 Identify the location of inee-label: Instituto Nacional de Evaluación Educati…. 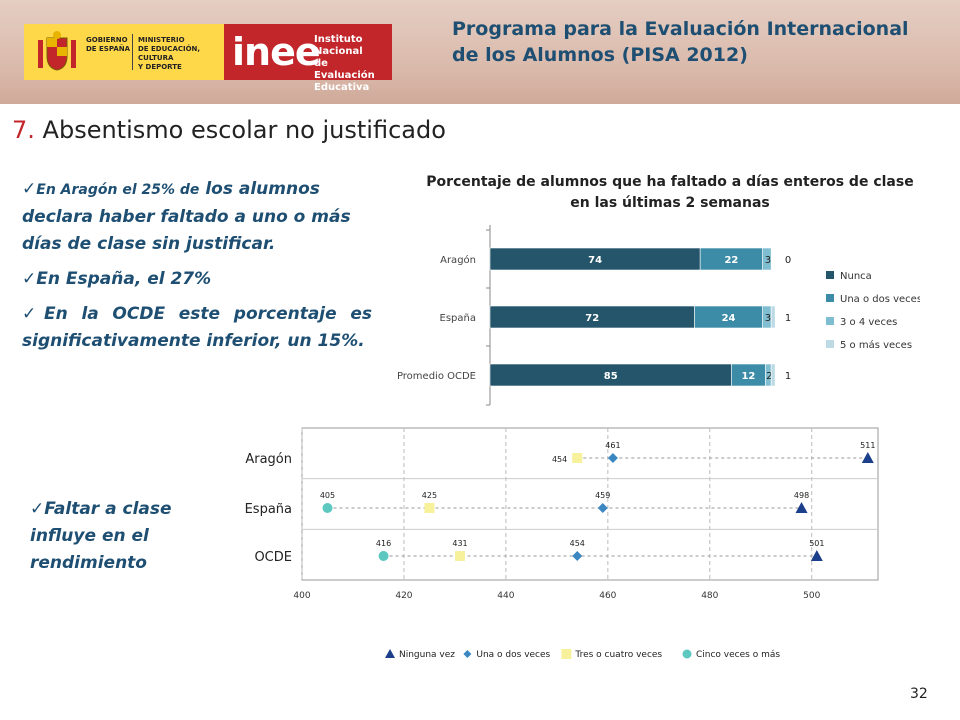
(353, 64).